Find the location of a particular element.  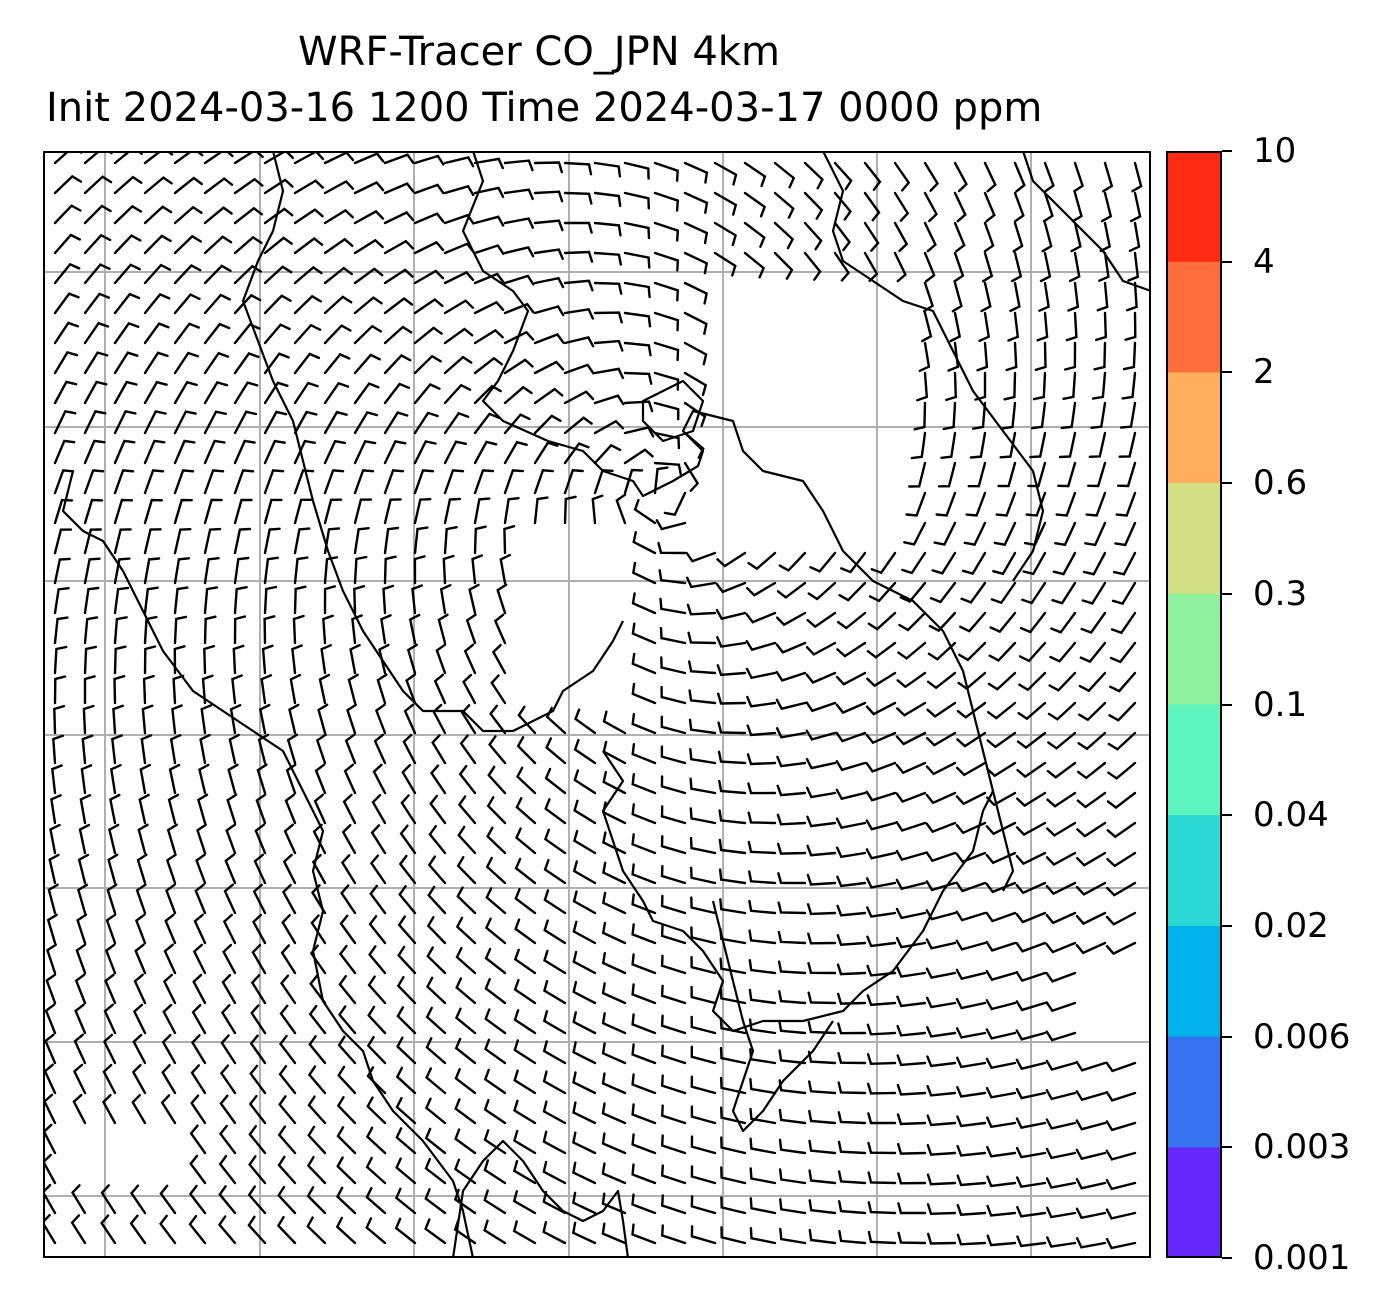

colorbar is located at coordinates (1194, 704).